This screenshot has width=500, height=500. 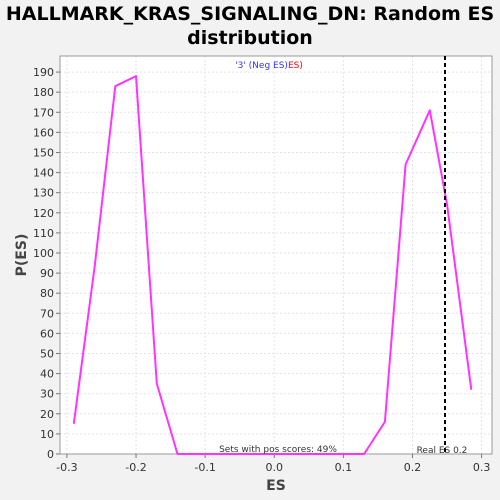 What do you see at coordinates (250, 38) in the screenshot?
I see `chart-title-line-2: distribution` at bounding box center [250, 38].